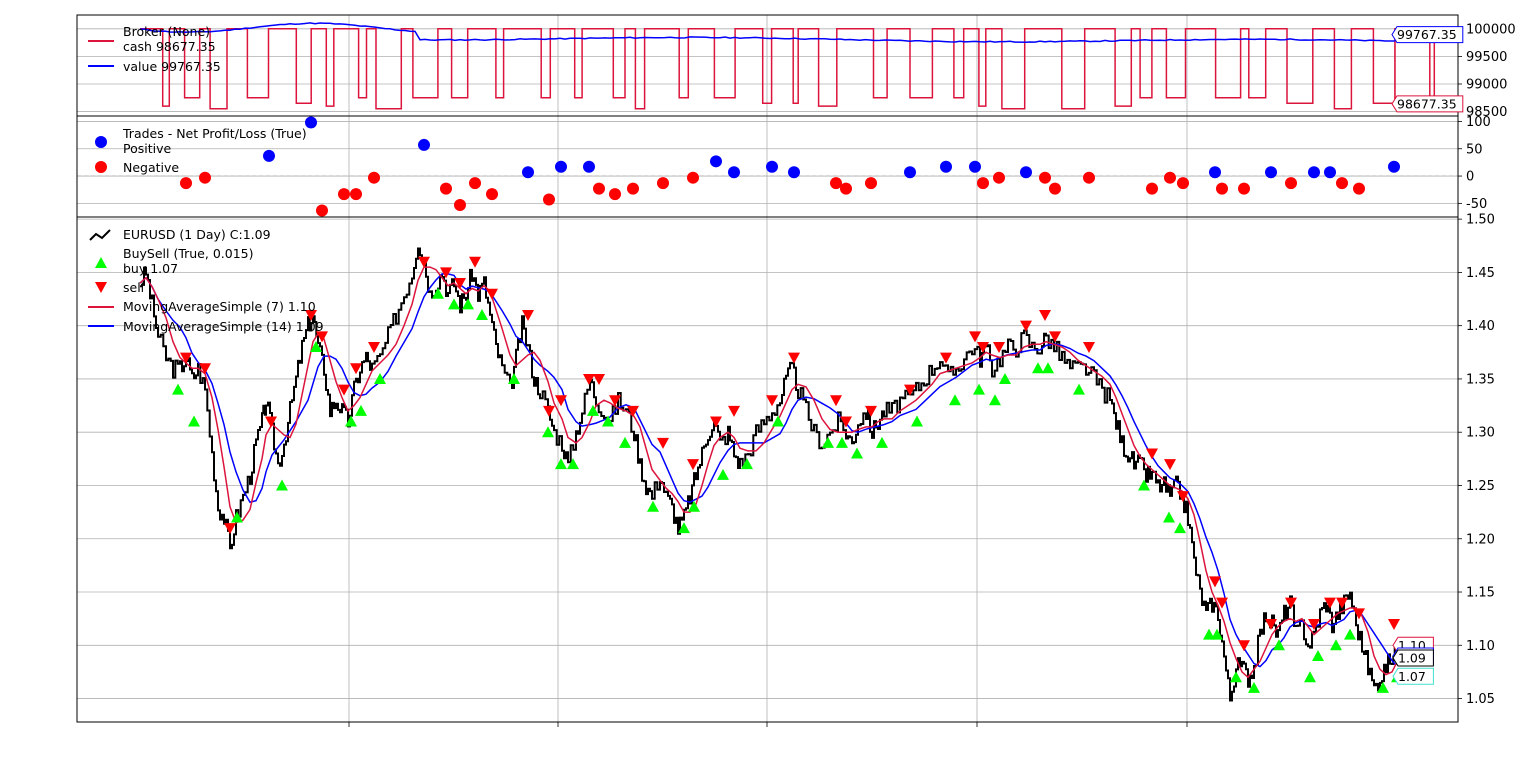  I want to click on y-tick-label: 99500, so click(1486, 57).